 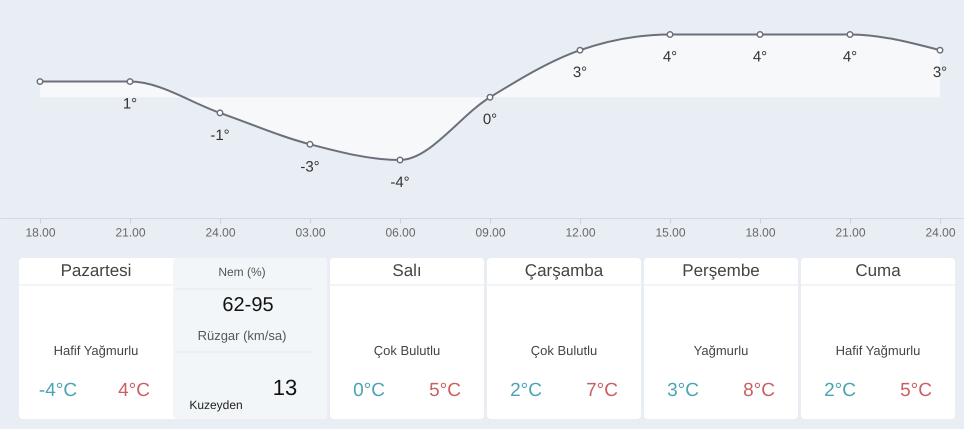 What do you see at coordinates (564, 270) in the screenshot?
I see `category-label: Çarşamba` at bounding box center [564, 270].